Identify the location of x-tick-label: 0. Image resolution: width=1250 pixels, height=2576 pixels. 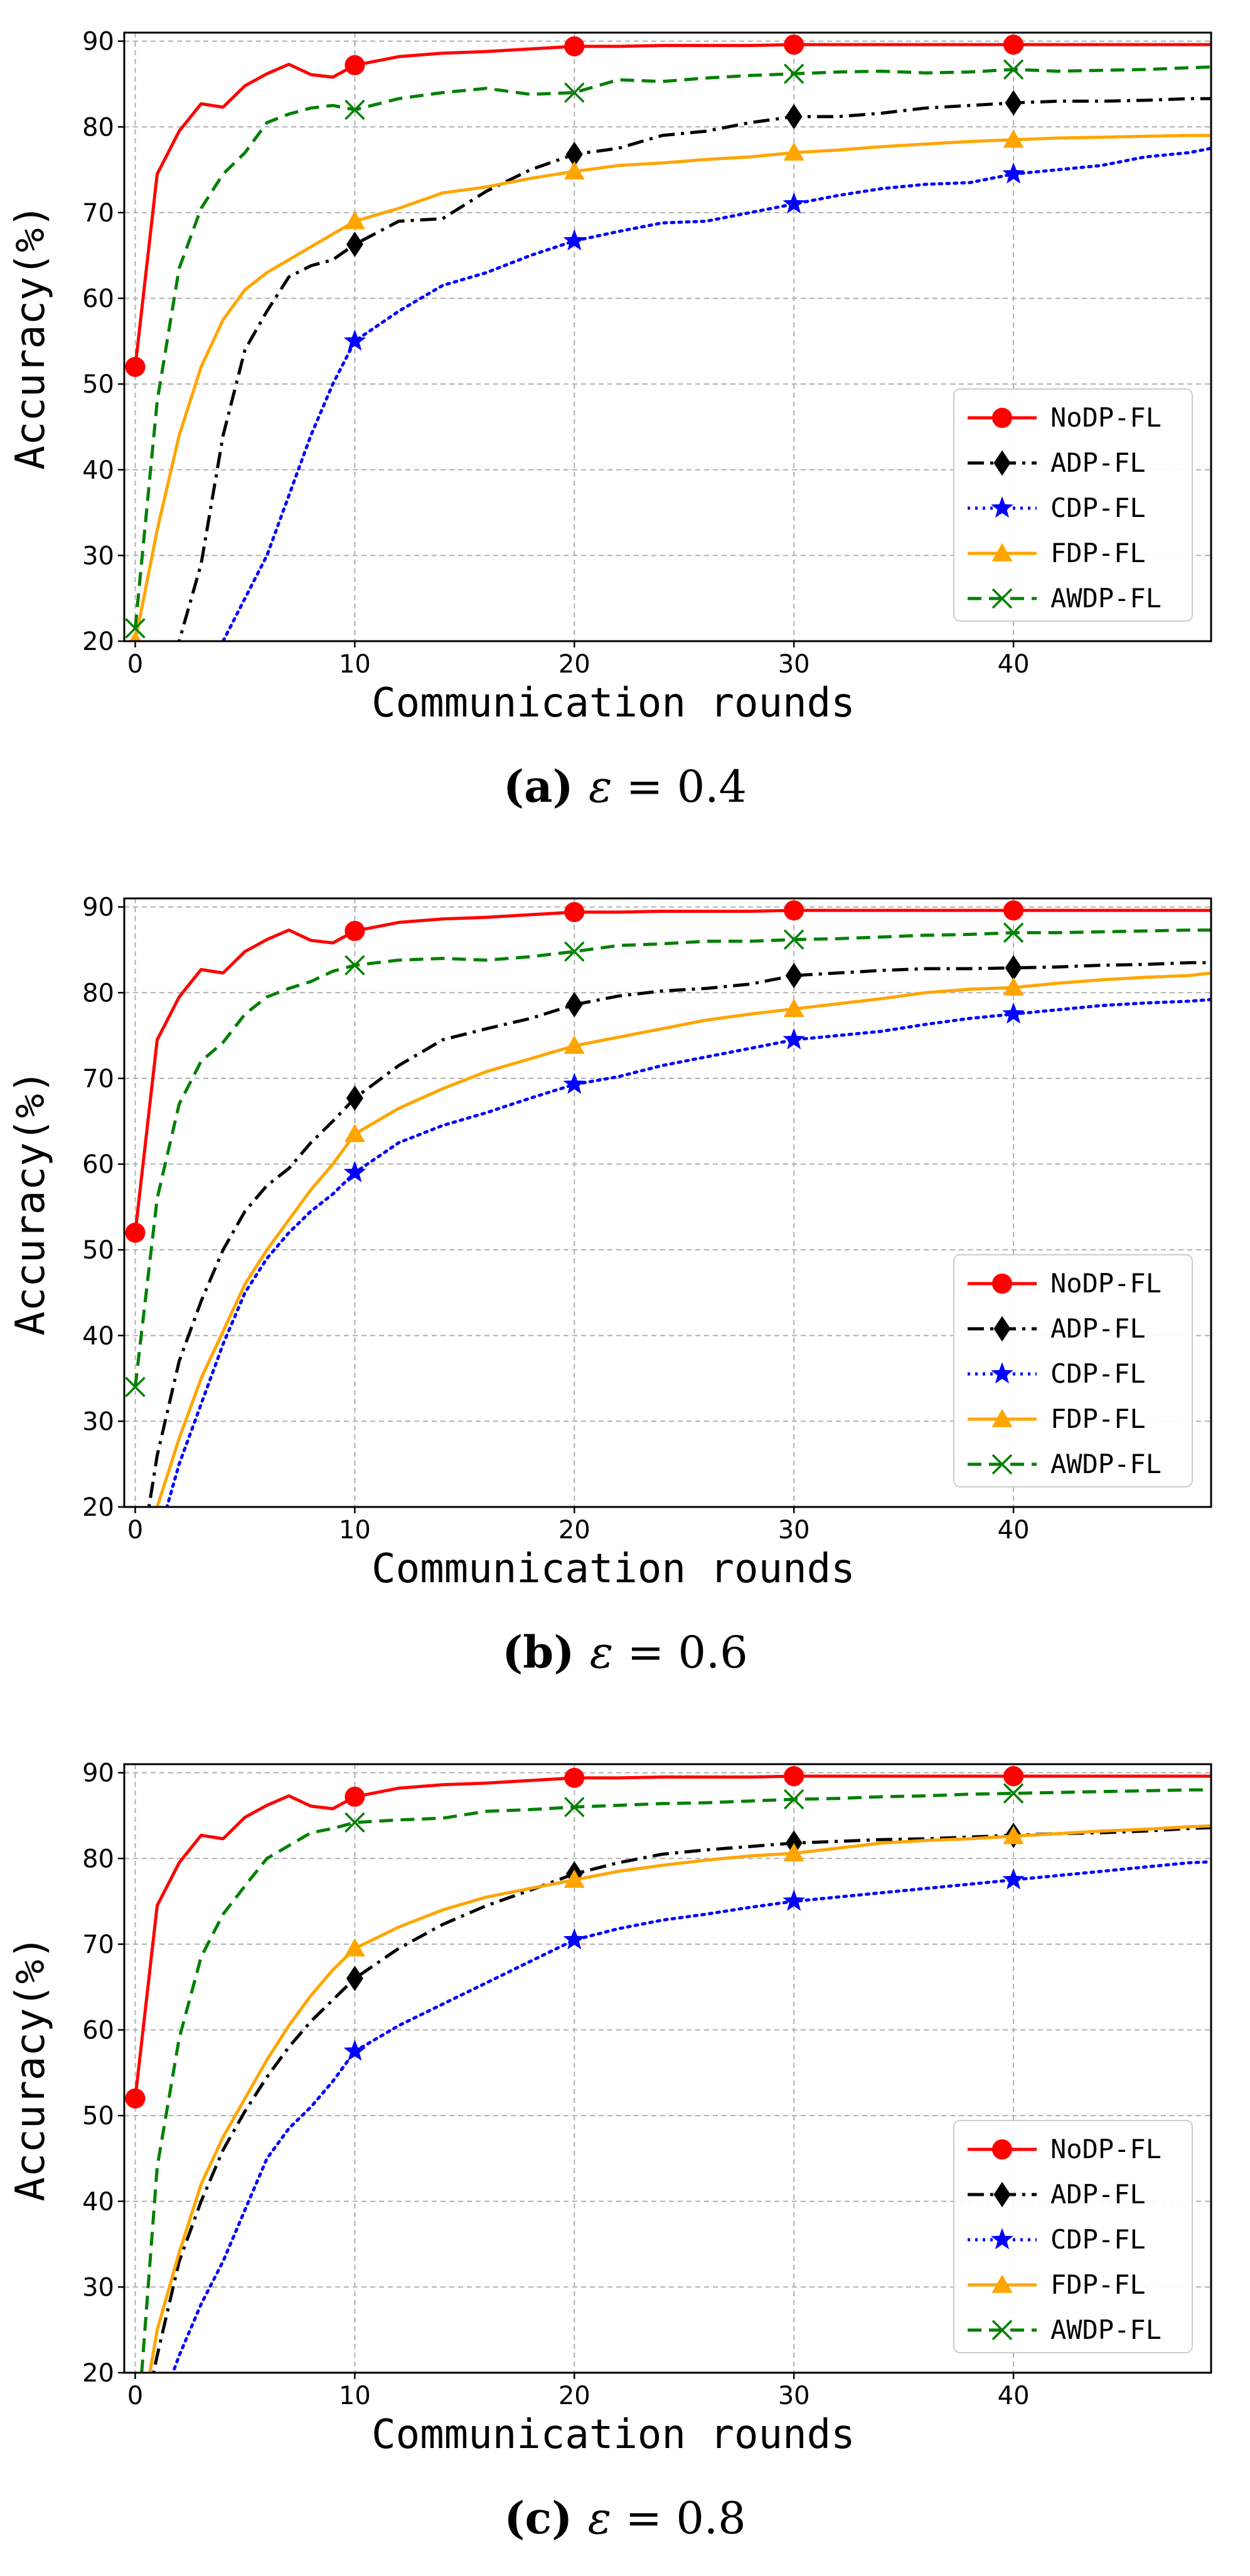
(135, 664).